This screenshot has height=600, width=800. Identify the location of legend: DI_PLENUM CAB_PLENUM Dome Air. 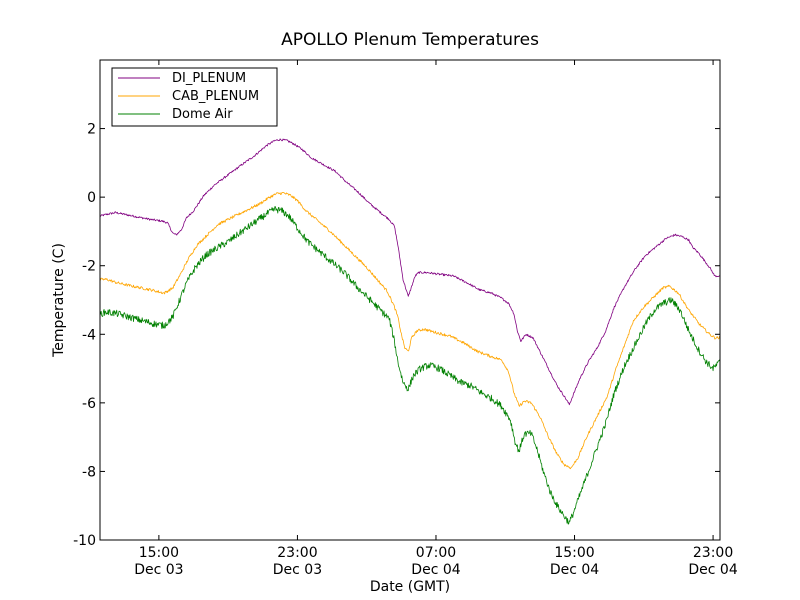
(194, 97).